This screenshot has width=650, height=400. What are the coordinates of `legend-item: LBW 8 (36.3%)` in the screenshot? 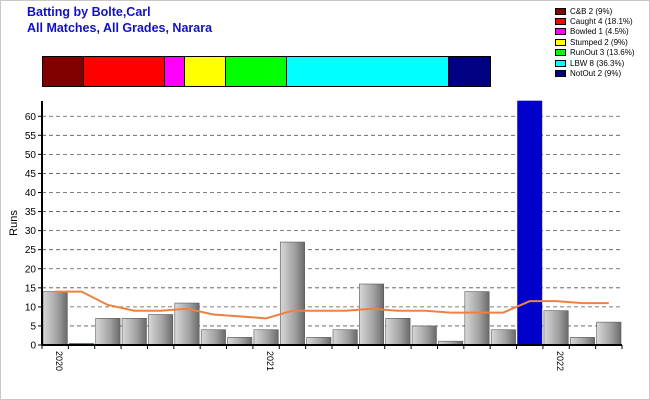 It's located at (594, 63).